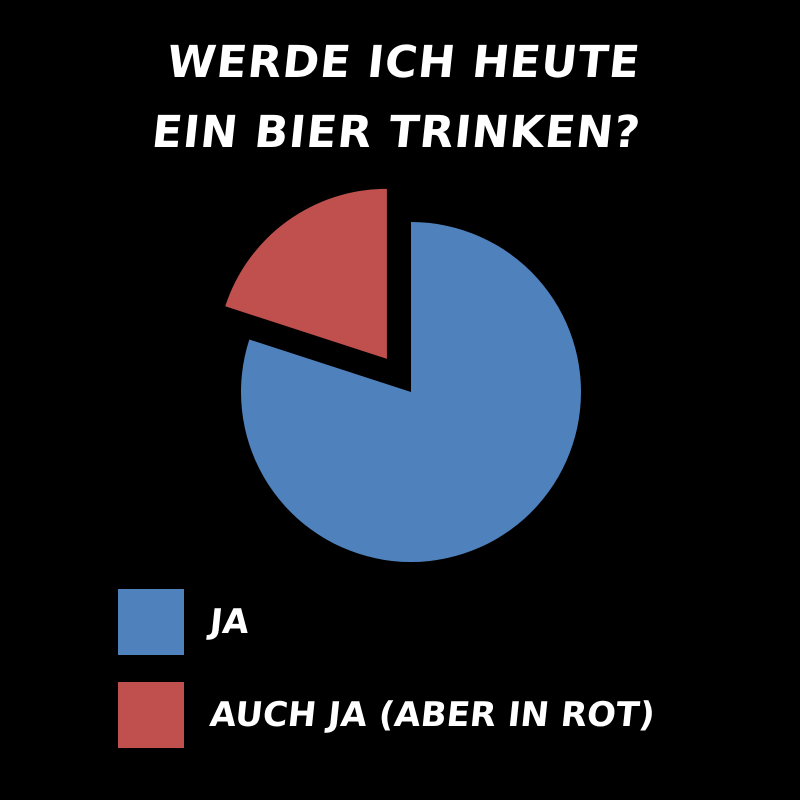 This screenshot has height=800, width=800. Describe the element at coordinates (432, 715) in the screenshot. I see `legend-label: AUCH JA (ABER IN ROT)` at that location.